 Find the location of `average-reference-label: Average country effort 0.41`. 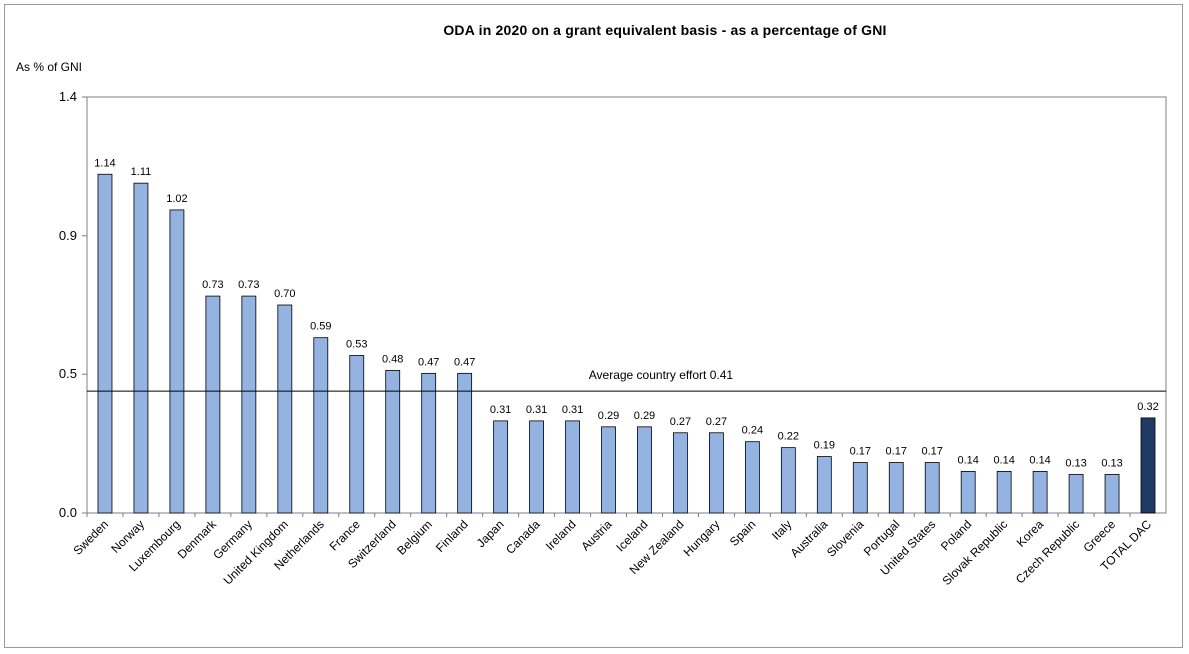

average-reference-label: Average country effort 0.41 is located at coordinates (661, 375).